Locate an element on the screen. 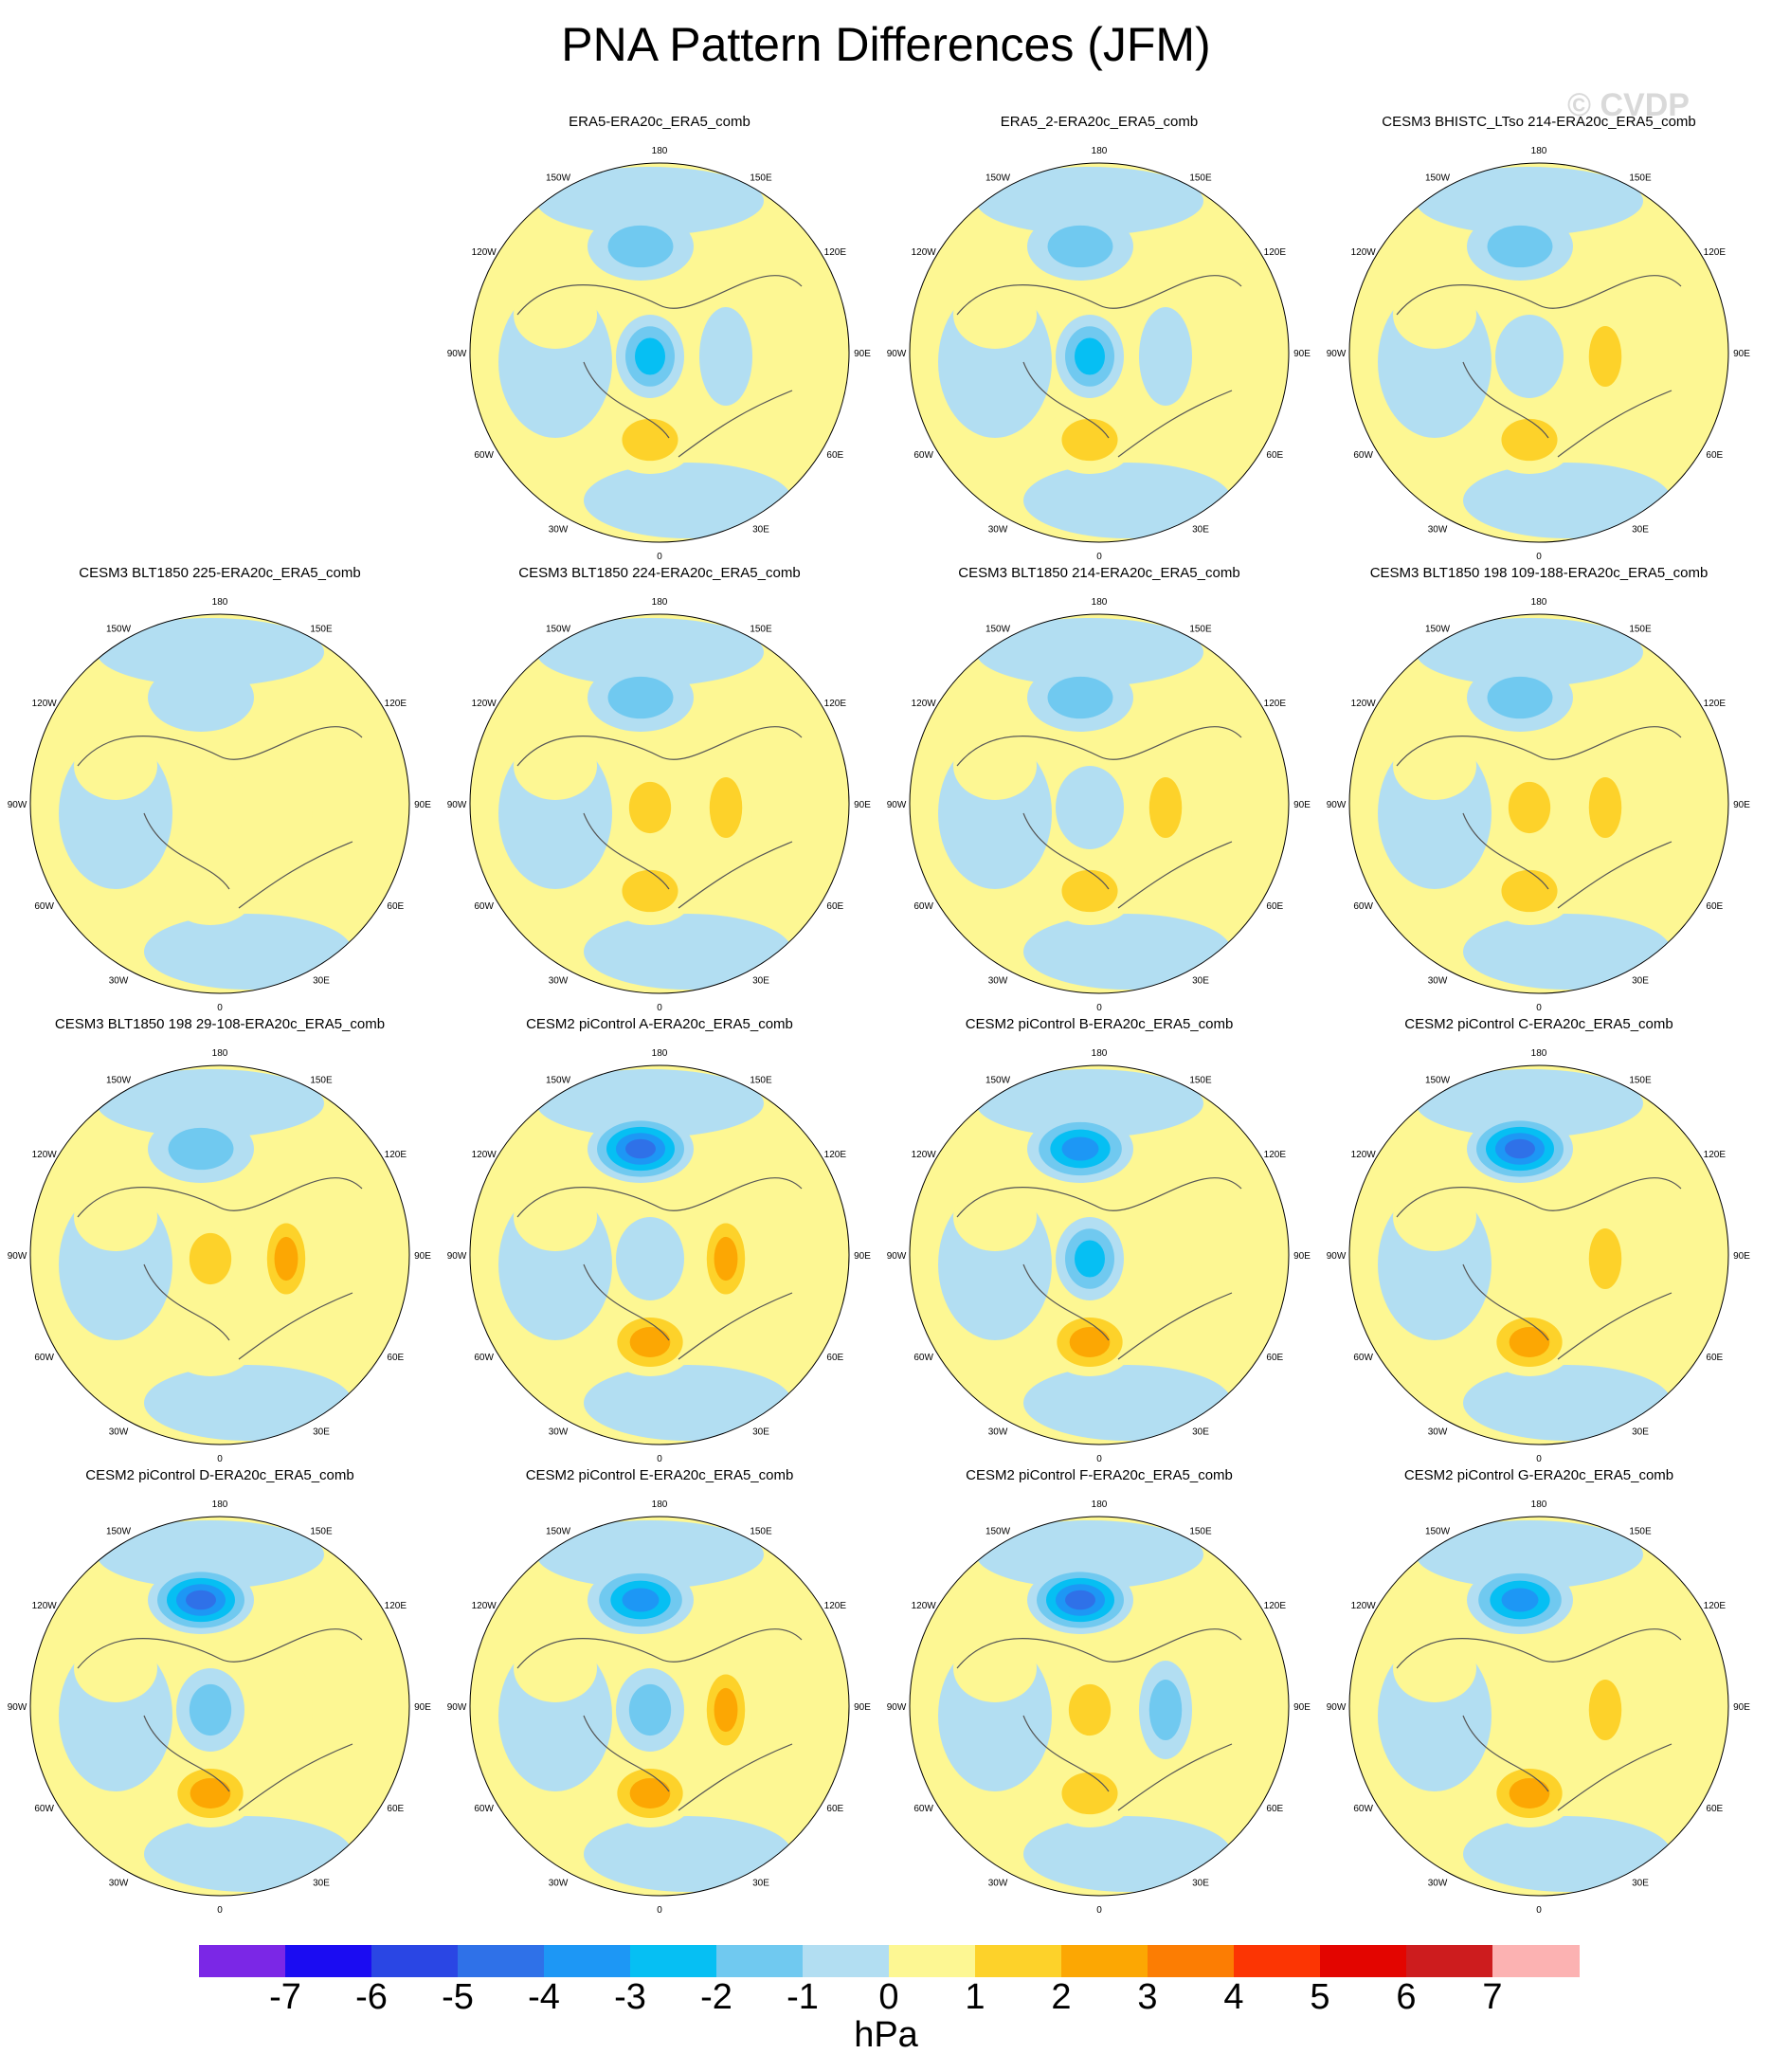  panel-title: ERA5_2-ERA20c_ERA5_comb is located at coordinates (1099, 122).